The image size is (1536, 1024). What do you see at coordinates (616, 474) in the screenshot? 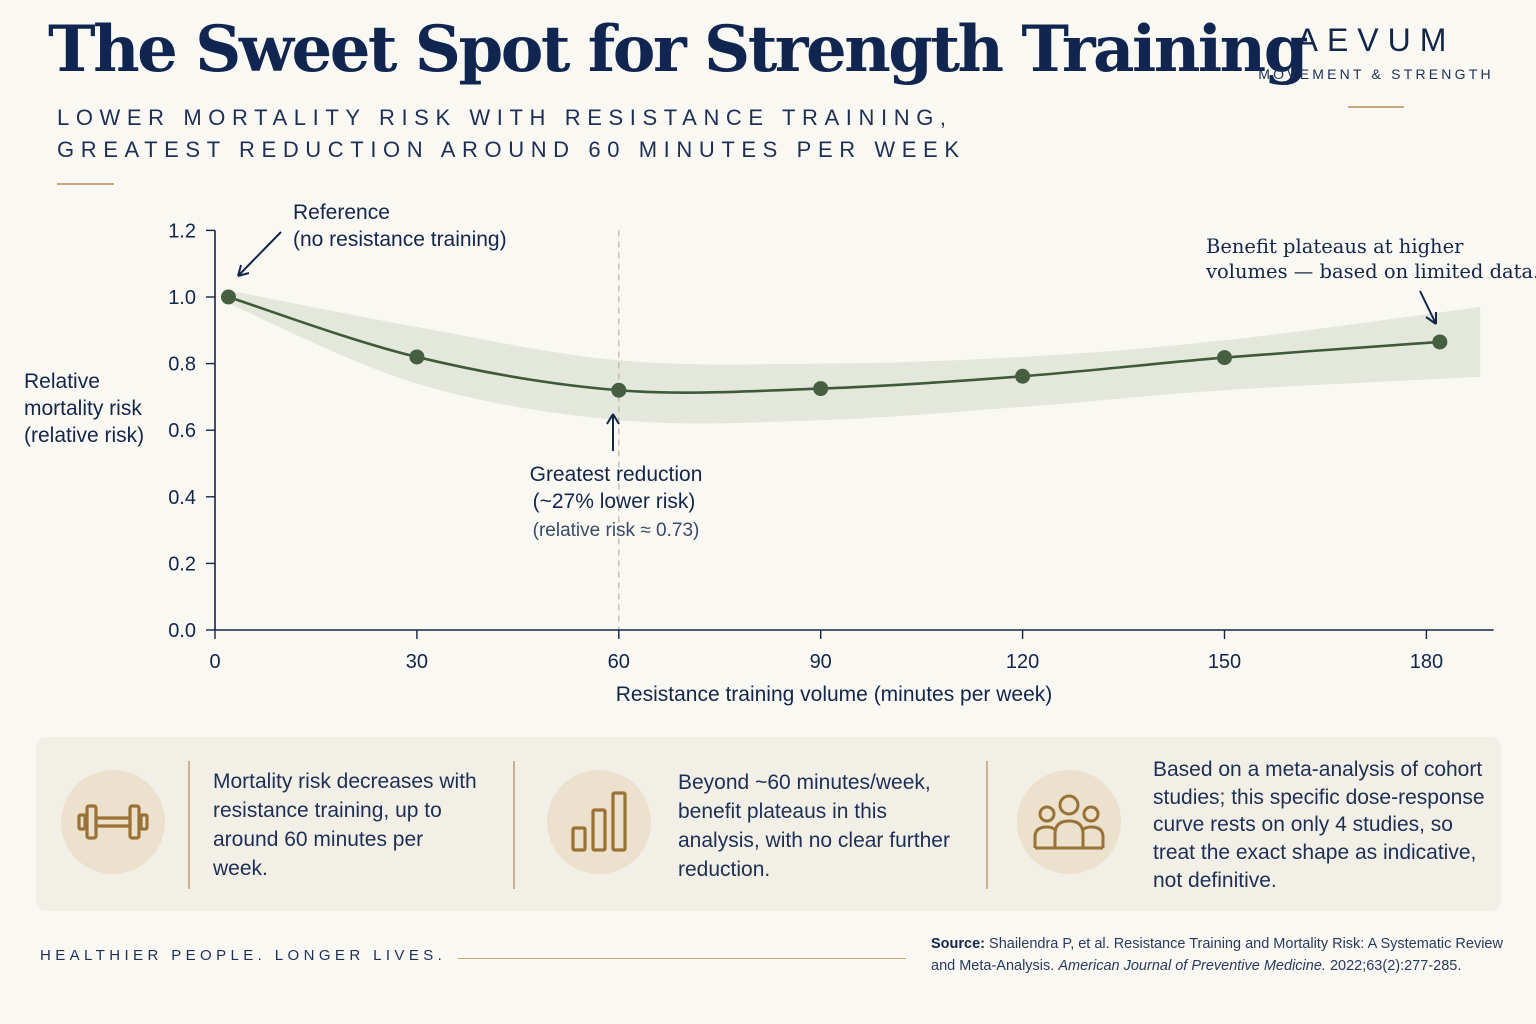
I see `greatest-annotation-line-1: Greatest reduction` at bounding box center [616, 474].